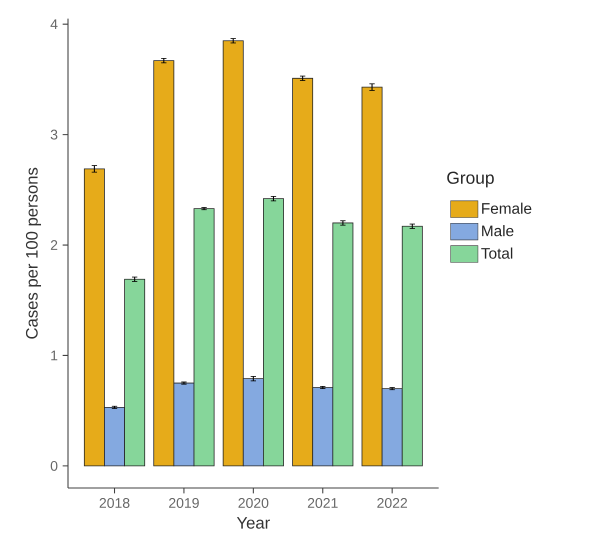 This screenshot has height=535, width=610. Describe the element at coordinates (498, 230) in the screenshot. I see `legend-label: Male` at that location.